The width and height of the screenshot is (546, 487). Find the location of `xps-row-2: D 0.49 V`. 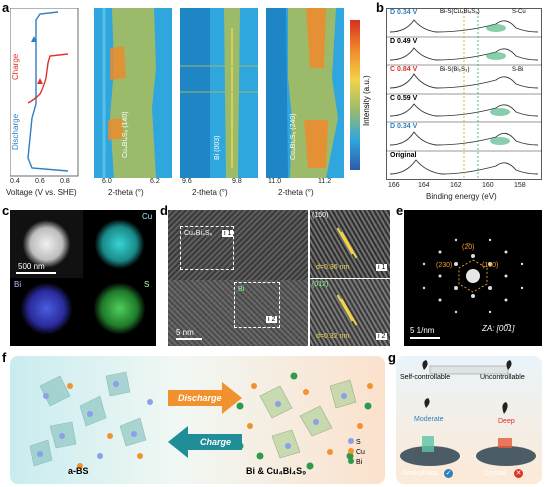

xps-row-2: D 0.49 V is located at coordinates (404, 41).